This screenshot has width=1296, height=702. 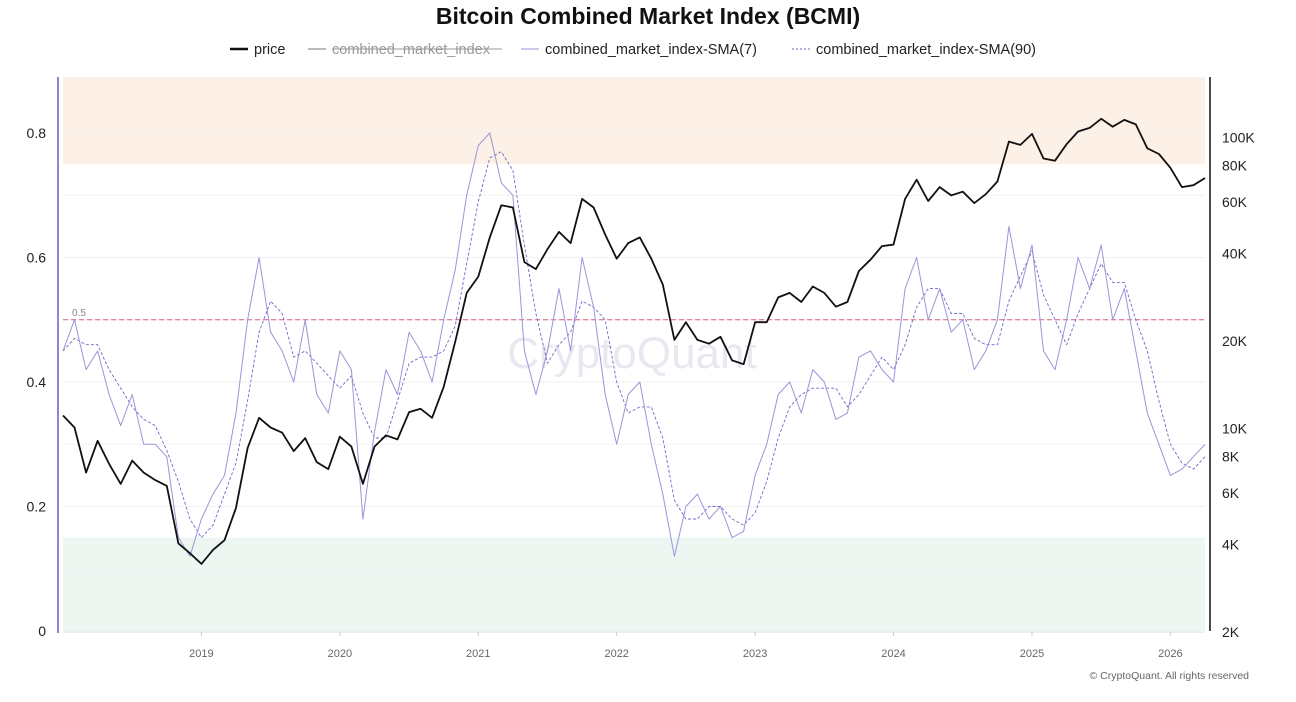 What do you see at coordinates (269, 50) in the screenshot?
I see `legend-label: price` at bounding box center [269, 50].